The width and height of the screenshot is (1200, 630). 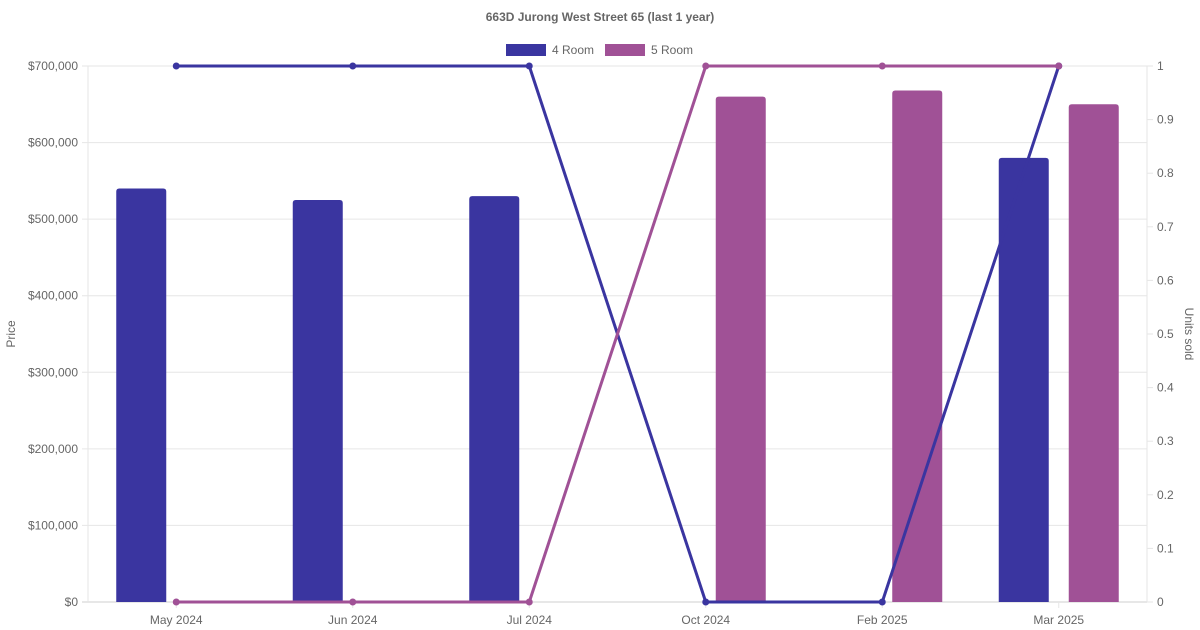 I want to click on legend-item-4-room: 4 Room, so click(x=550, y=50).